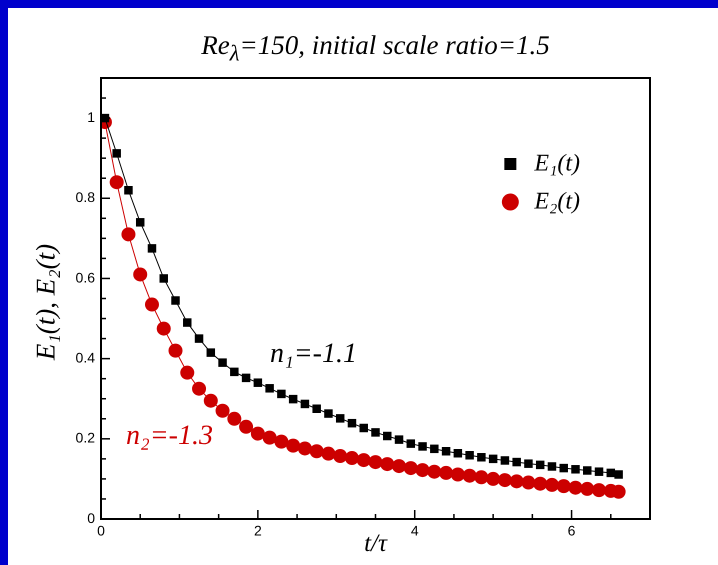 Image resolution: width=718 pixels, height=565 pixels. What do you see at coordinates (169, 436) in the screenshot?
I see `annotation: n₂=-1.3` at bounding box center [169, 436].